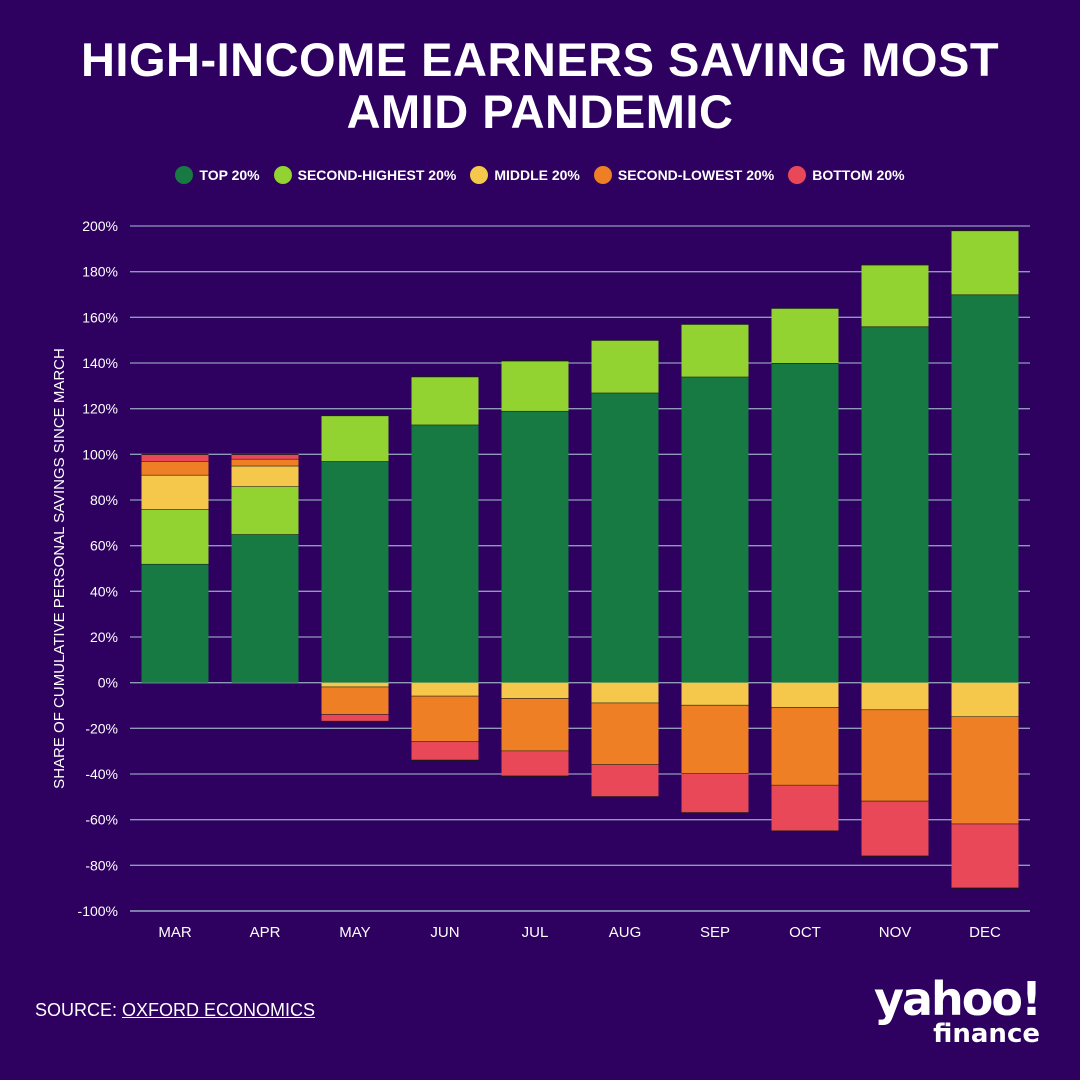 This screenshot has width=1080, height=1080. Describe the element at coordinates (895, 932) in the screenshot. I see `x-tick-label: NOV` at that location.